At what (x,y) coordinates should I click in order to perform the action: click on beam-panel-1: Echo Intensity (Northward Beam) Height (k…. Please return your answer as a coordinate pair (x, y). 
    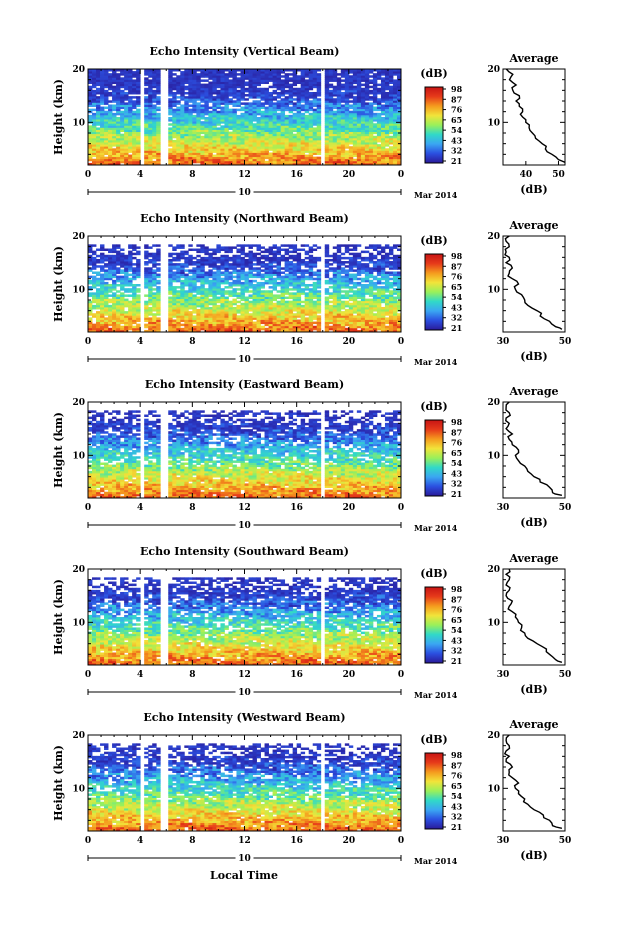
    Looking at the image, I should click on (311, 289).